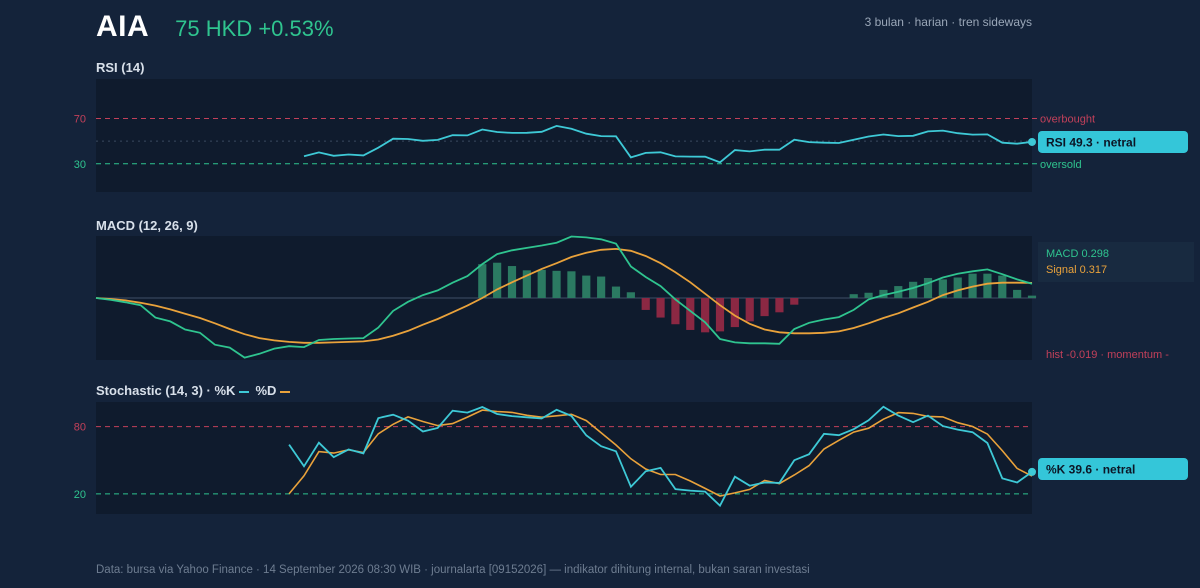 Image resolution: width=1200 pixels, height=588 pixels. I want to click on stoch-panel-title: Stochastic (14, 3) · %K %D, so click(196, 390).